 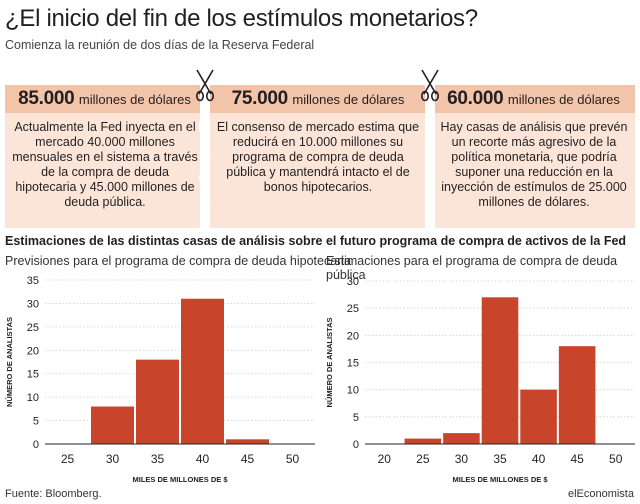 I want to click on x-tick-label: 20, so click(x=385, y=459).